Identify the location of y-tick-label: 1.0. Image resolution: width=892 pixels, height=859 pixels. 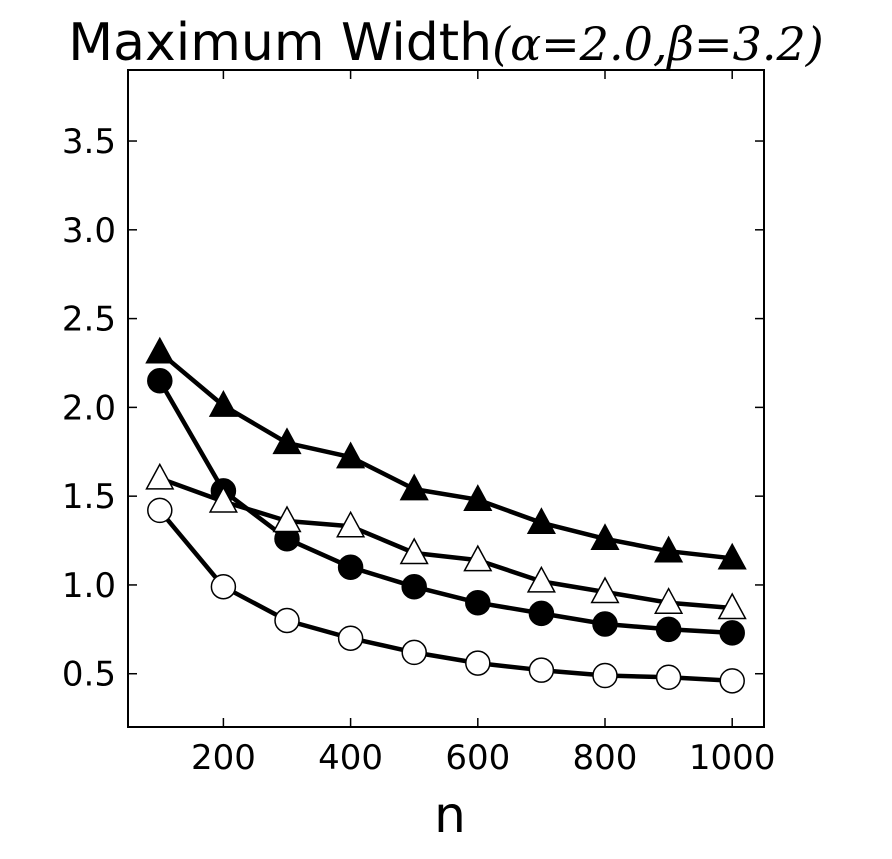
(89, 586).